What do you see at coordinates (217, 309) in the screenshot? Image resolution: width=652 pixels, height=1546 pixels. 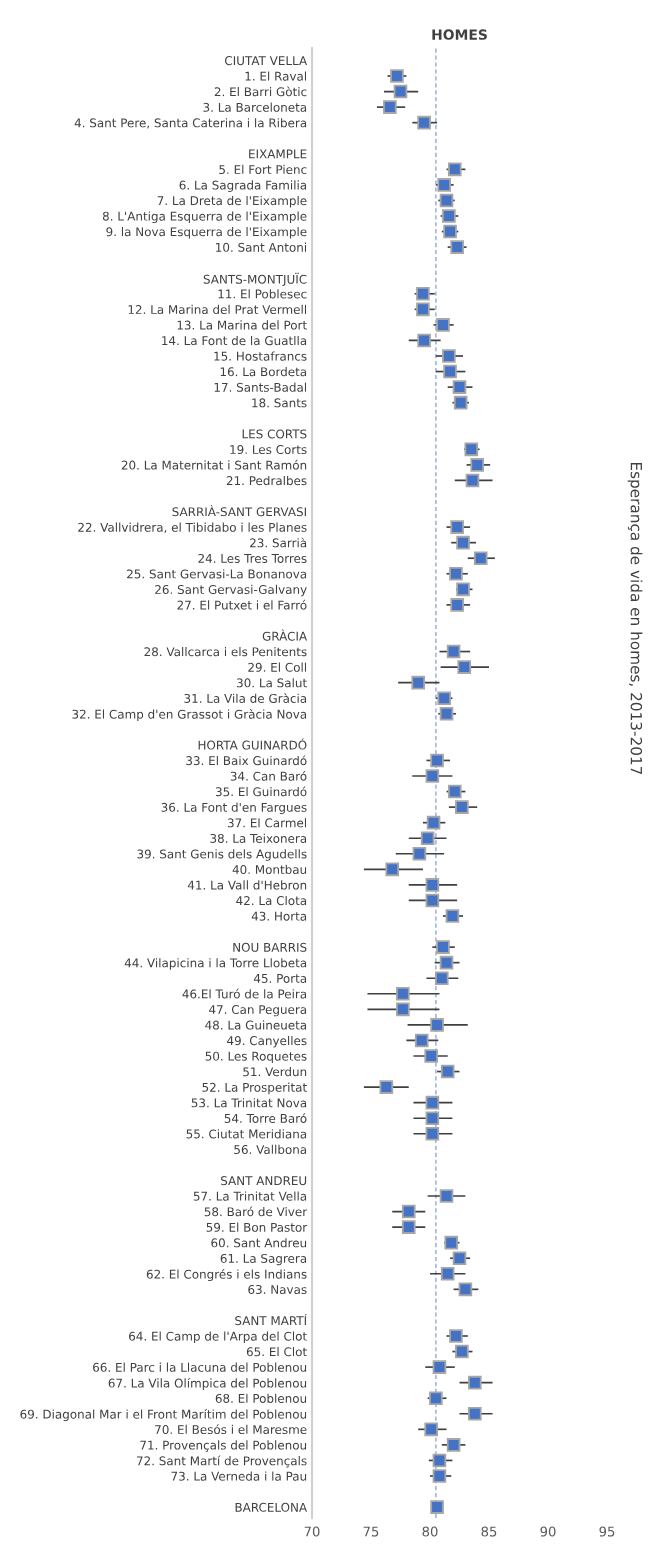 I see `y-tick-label: 12. La Marina del Prat Vermell` at bounding box center [217, 309].